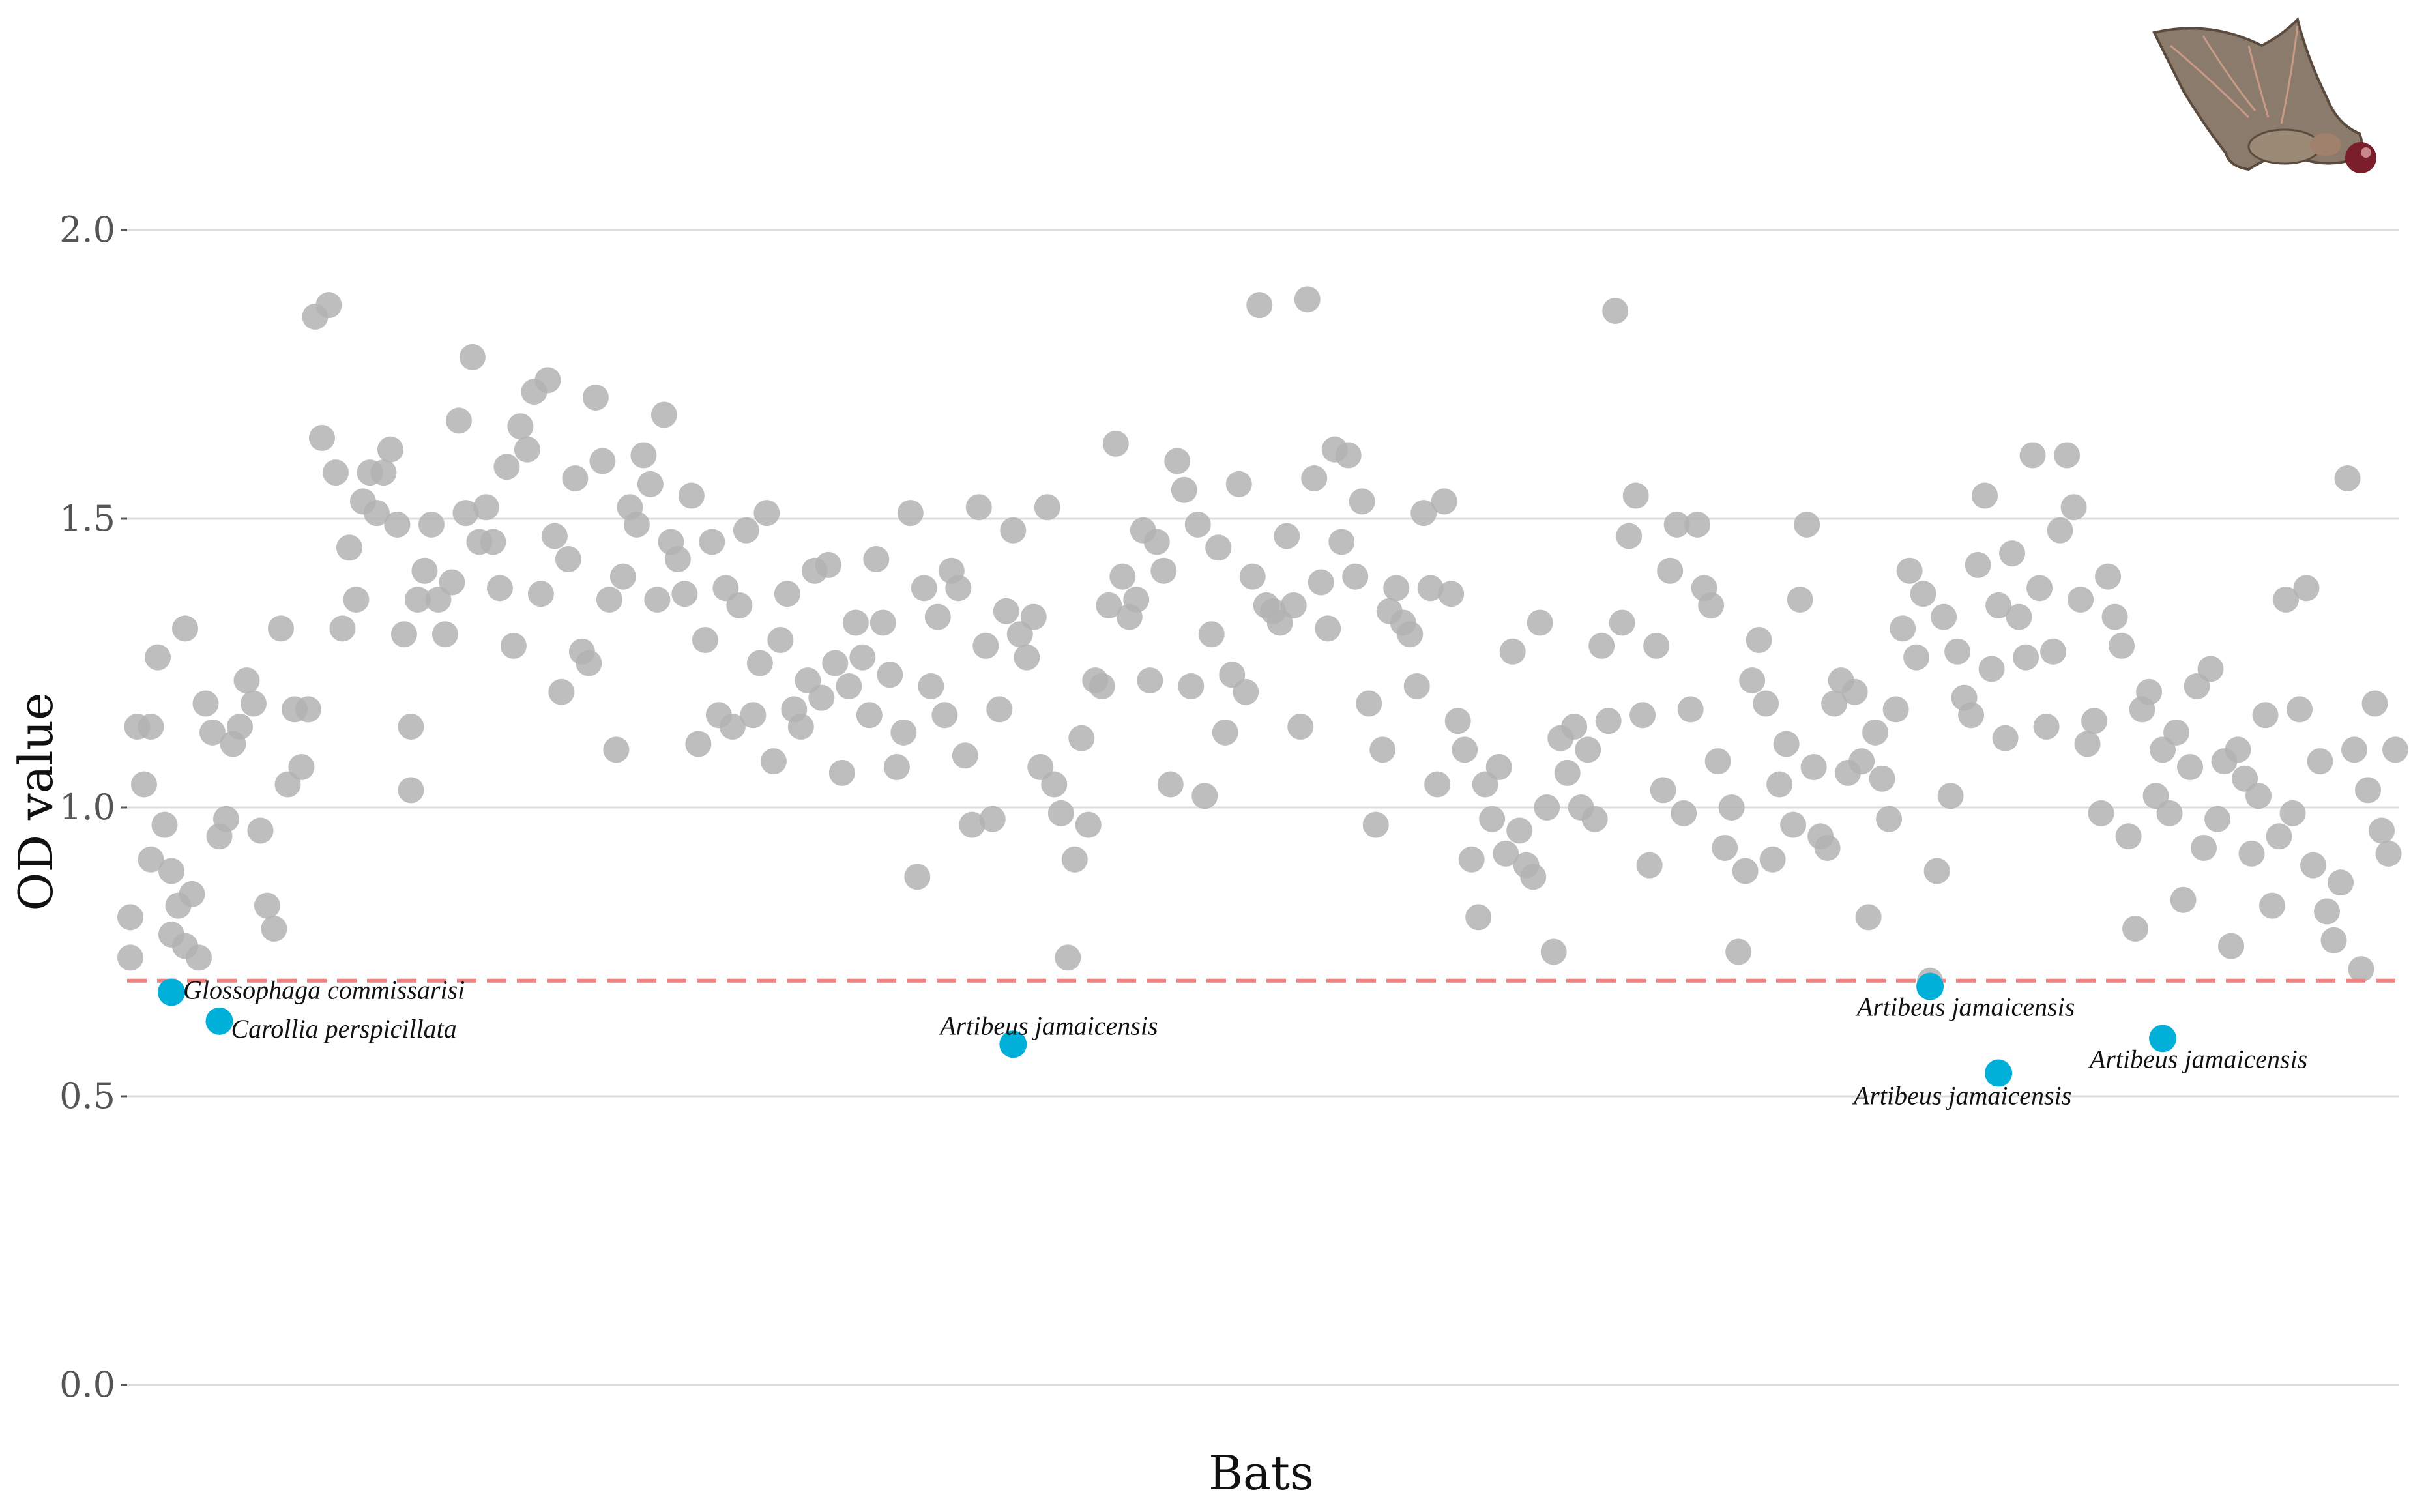 The width and height of the screenshot is (2411, 1512). Describe the element at coordinates (1261, 1473) in the screenshot. I see `x-axis-title: Bats` at that location.